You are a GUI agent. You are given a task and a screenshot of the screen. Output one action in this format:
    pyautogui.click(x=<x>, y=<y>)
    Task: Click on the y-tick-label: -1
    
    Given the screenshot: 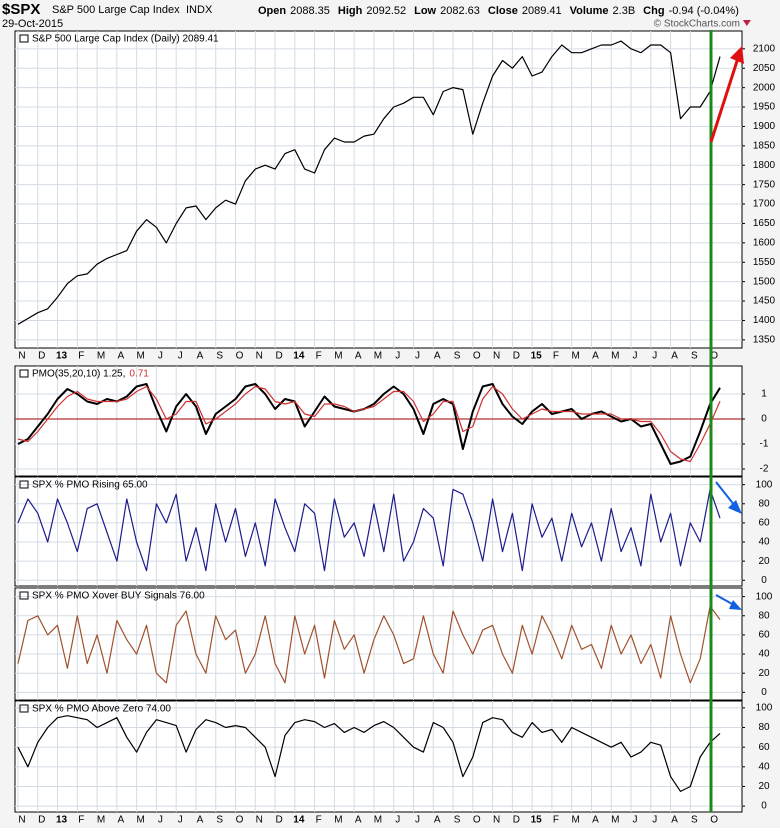 What is the action you would take?
    pyautogui.click(x=764, y=444)
    